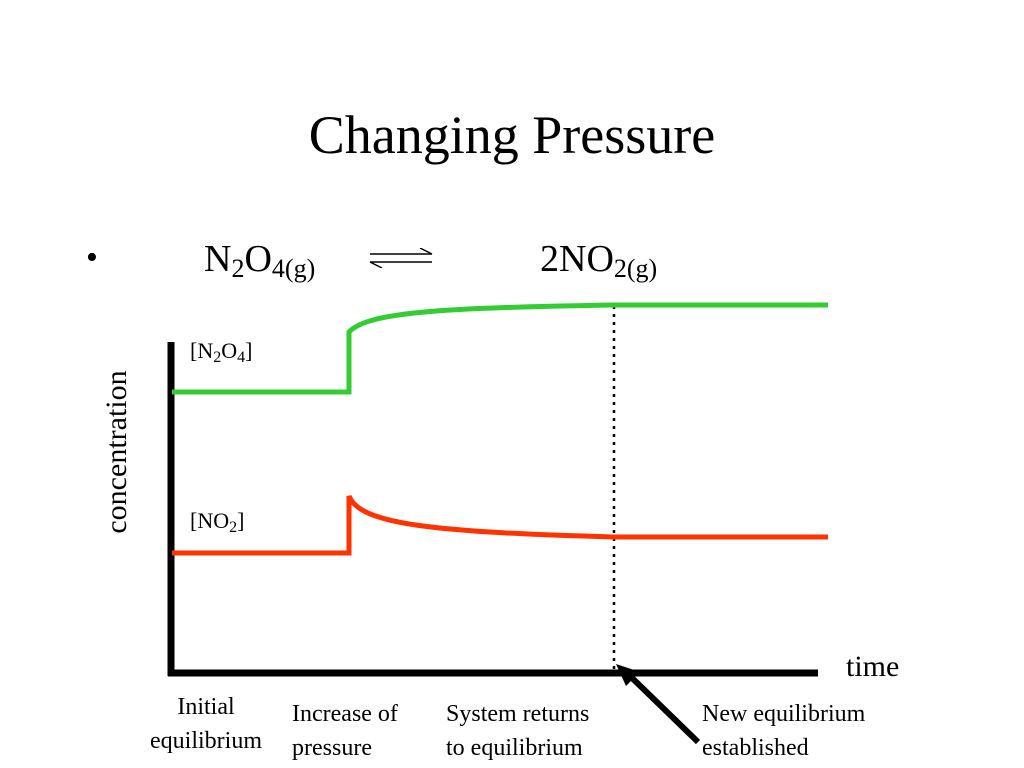  I want to click on slide-title: Changing Pressure, so click(512, 135).